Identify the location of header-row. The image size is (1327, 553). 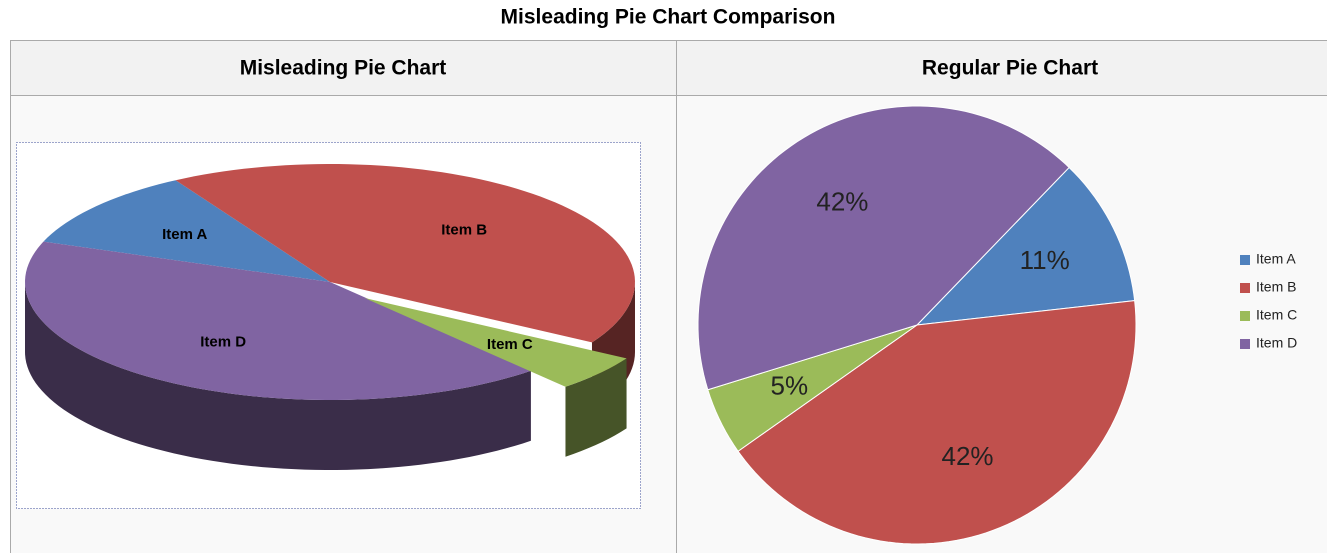
(668, 68).